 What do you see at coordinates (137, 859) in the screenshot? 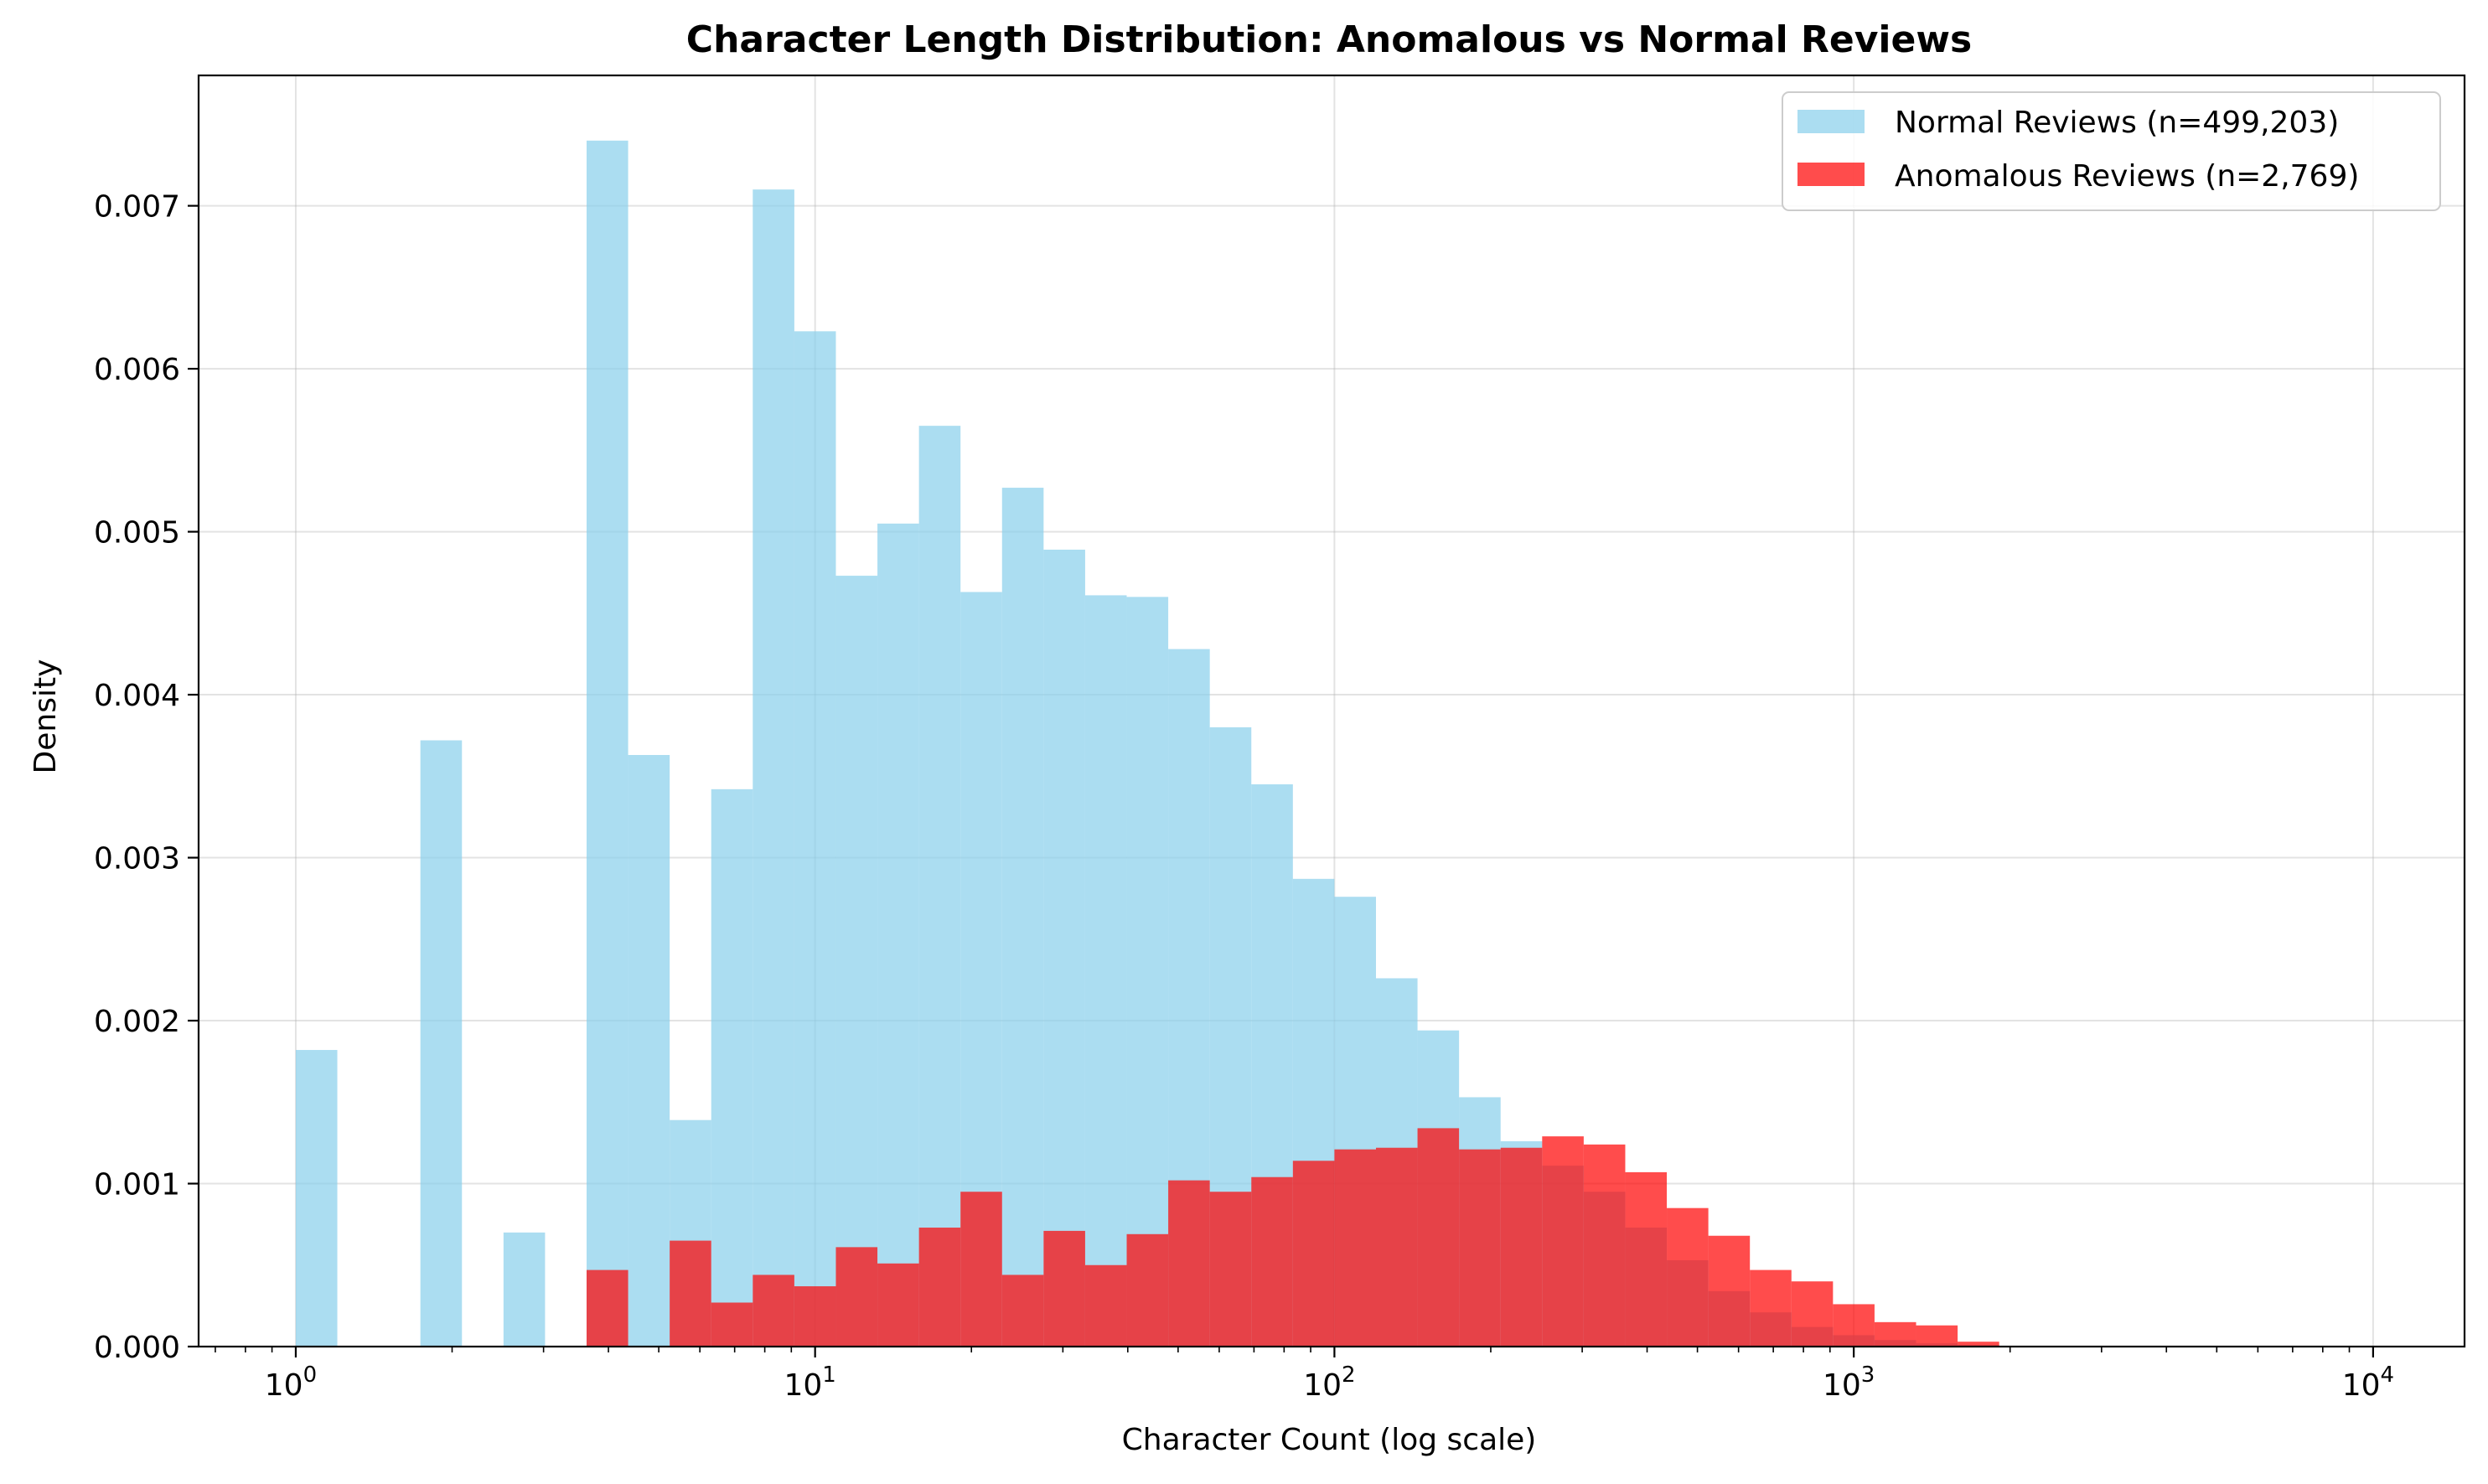
I see `y-tick-label-3: 0.003` at bounding box center [137, 859].